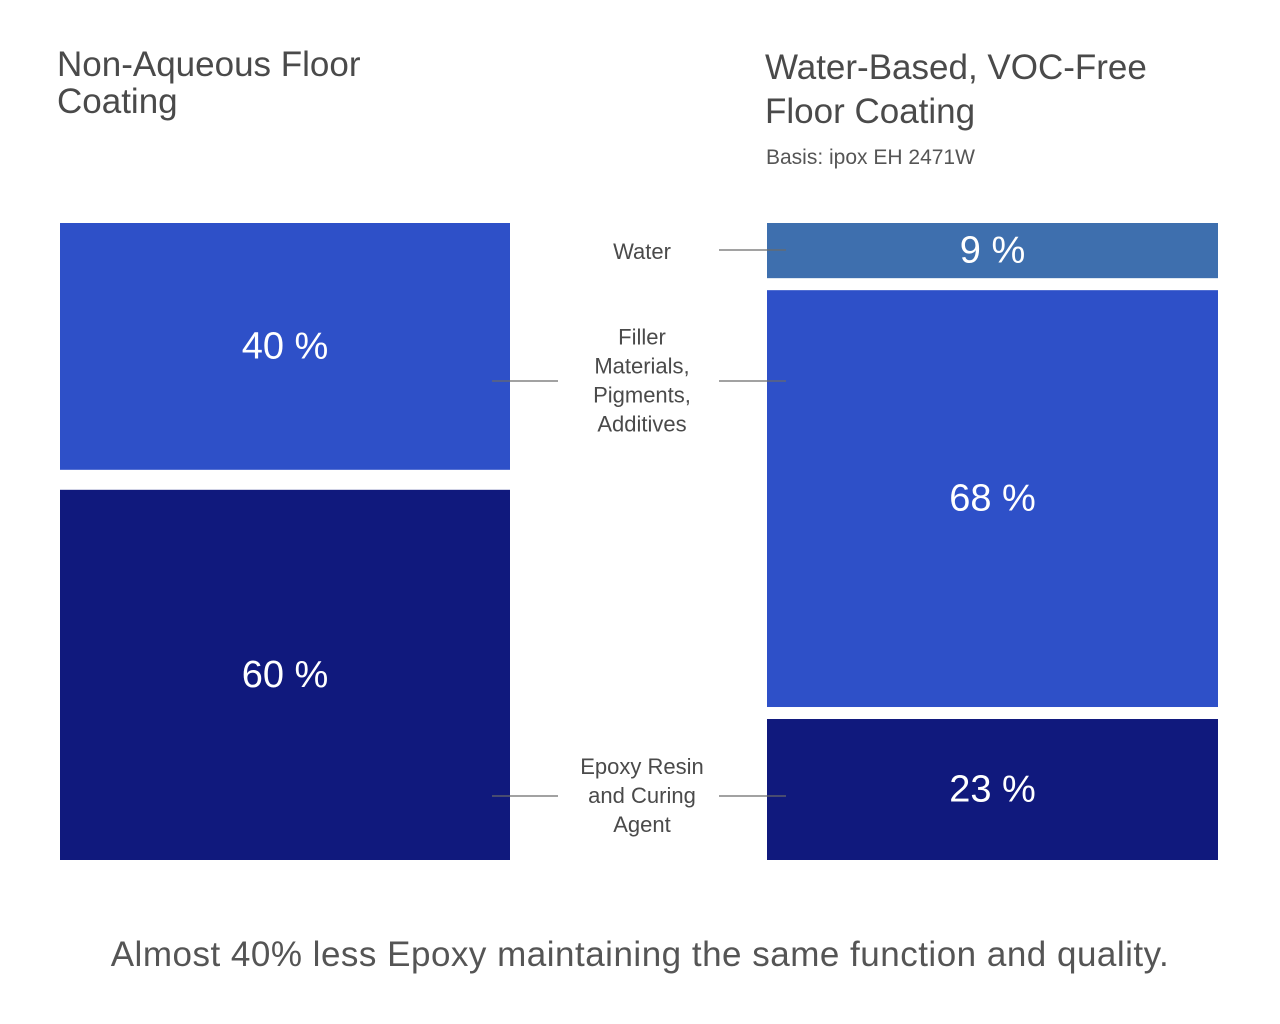 The height and width of the screenshot is (1024, 1280). Describe the element at coordinates (642, 337) in the screenshot. I see `category-label-filler-line: Filler` at that location.